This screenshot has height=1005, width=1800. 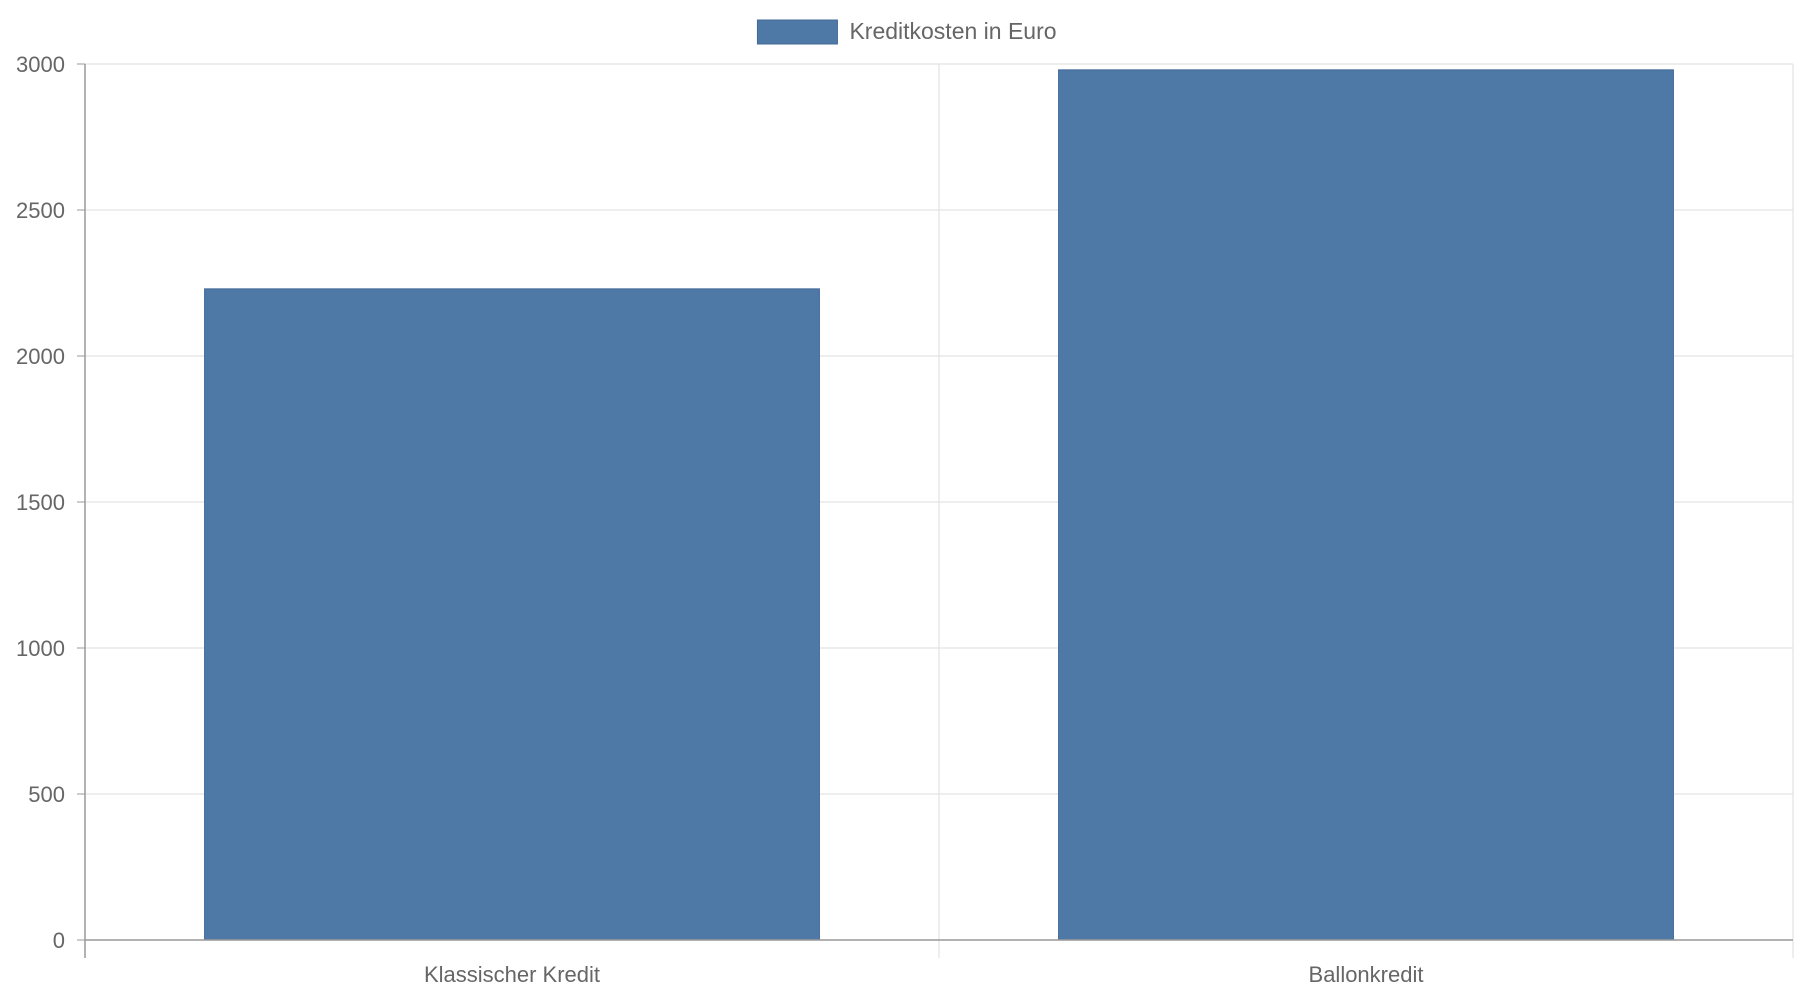 What do you see at coordinates (46, 794) in the screenshot?
I see `y-tick-label: 500` at bounding box center [46, 794].